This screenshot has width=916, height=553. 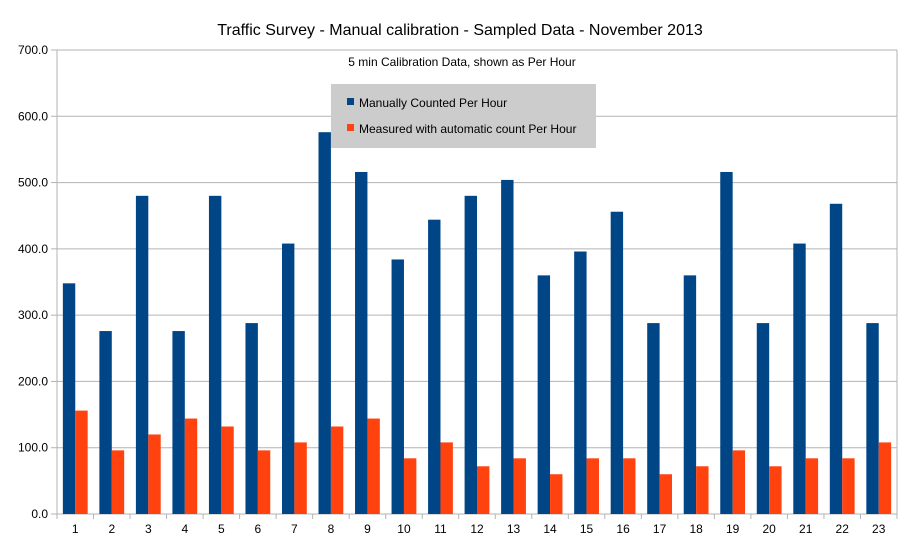 What do you see at coordinates (350, 101) in the screenshot?
I see `legend-swatch-manual` at bounding box center [350, 101].